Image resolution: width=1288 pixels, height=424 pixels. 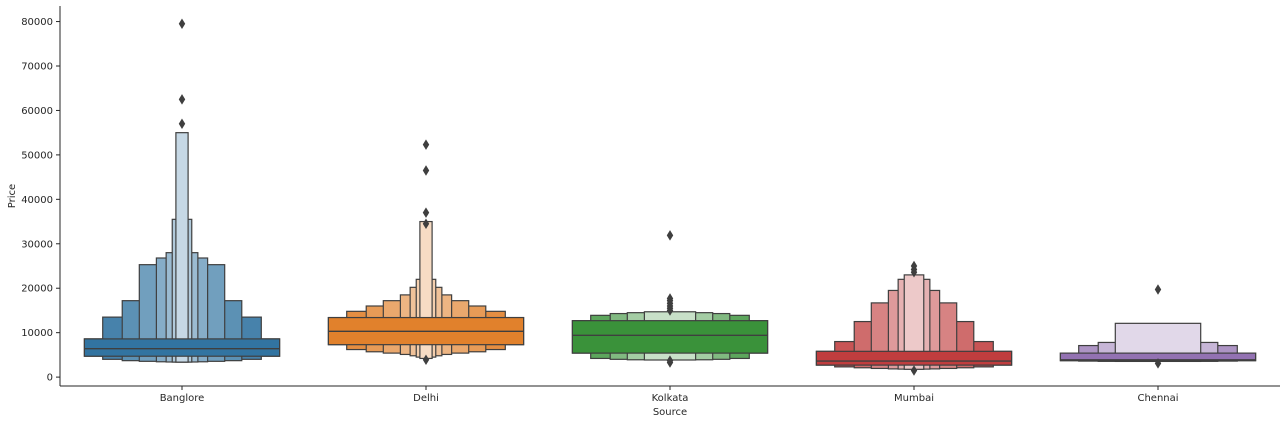 What do you see at coordinates (37, 155) in the screenshot?
I see `y-tick-label: 50000` at bounding box center [37, 155].